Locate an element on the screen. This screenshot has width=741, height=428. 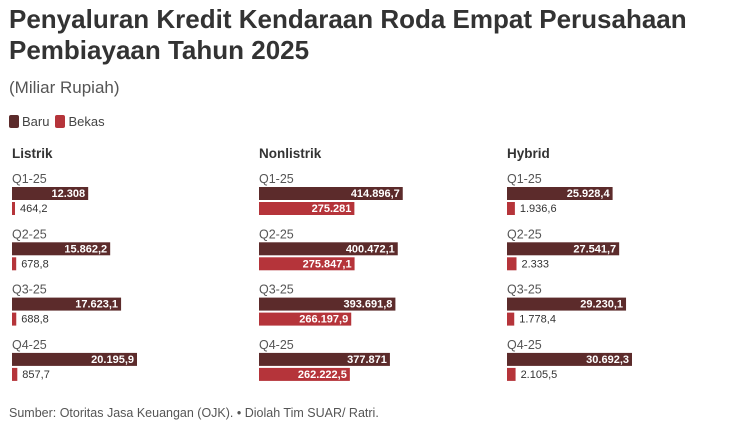
legend: Baru Bekas is located at coordinates (60, 121).